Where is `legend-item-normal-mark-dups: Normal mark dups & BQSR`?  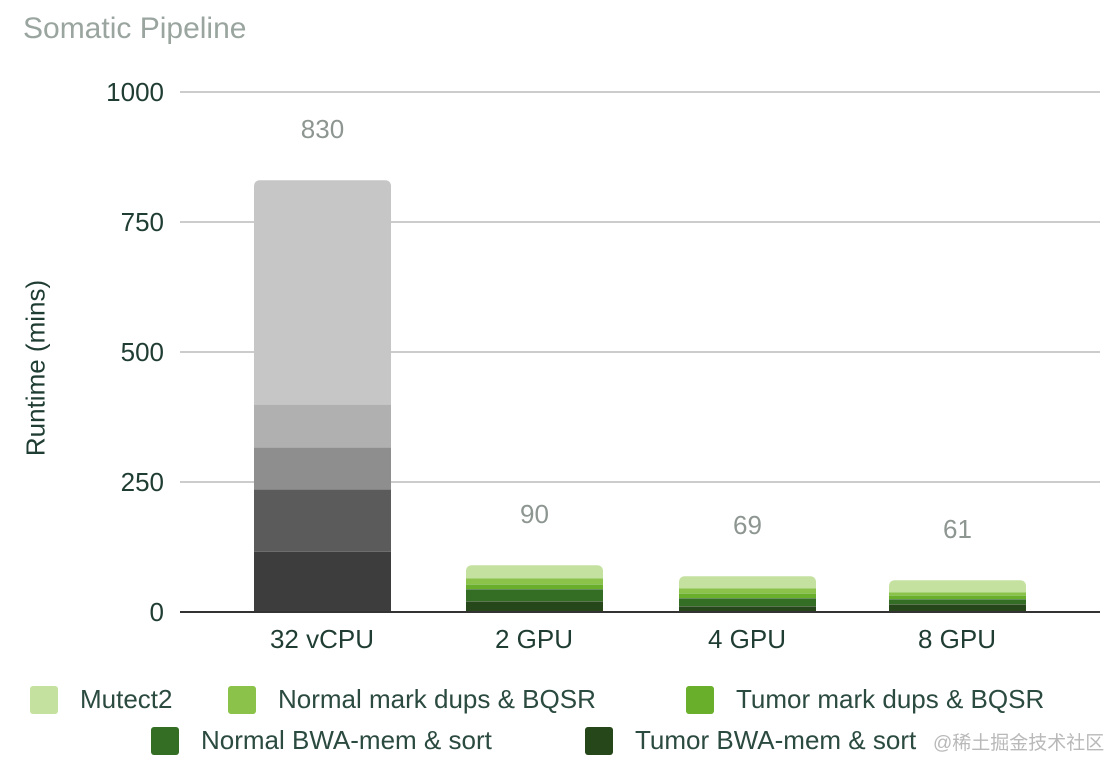
legend-item-normal-mark-dups: Normal mark dups & BQSR is located at coordinates (412, 699).